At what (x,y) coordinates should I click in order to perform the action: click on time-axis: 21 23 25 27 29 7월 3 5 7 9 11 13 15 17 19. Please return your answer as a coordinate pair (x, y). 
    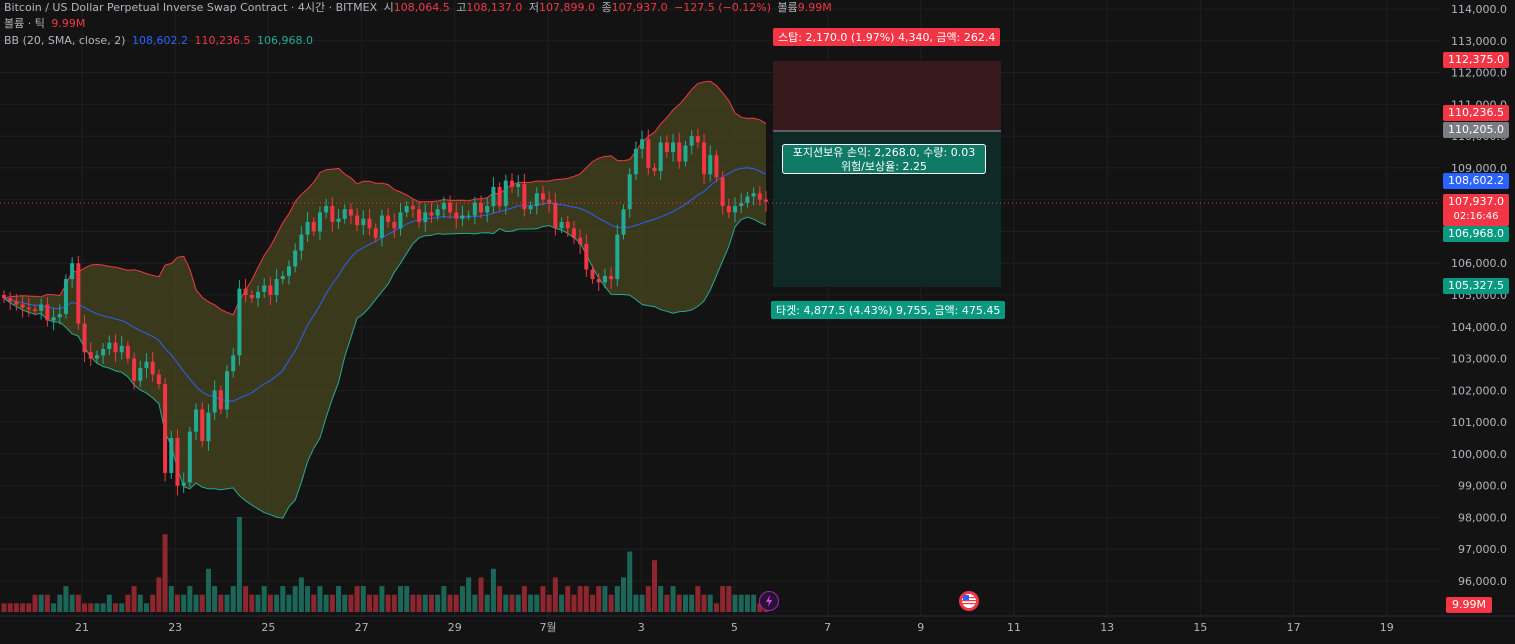
    Looking at the image, I should click on (757, 624).